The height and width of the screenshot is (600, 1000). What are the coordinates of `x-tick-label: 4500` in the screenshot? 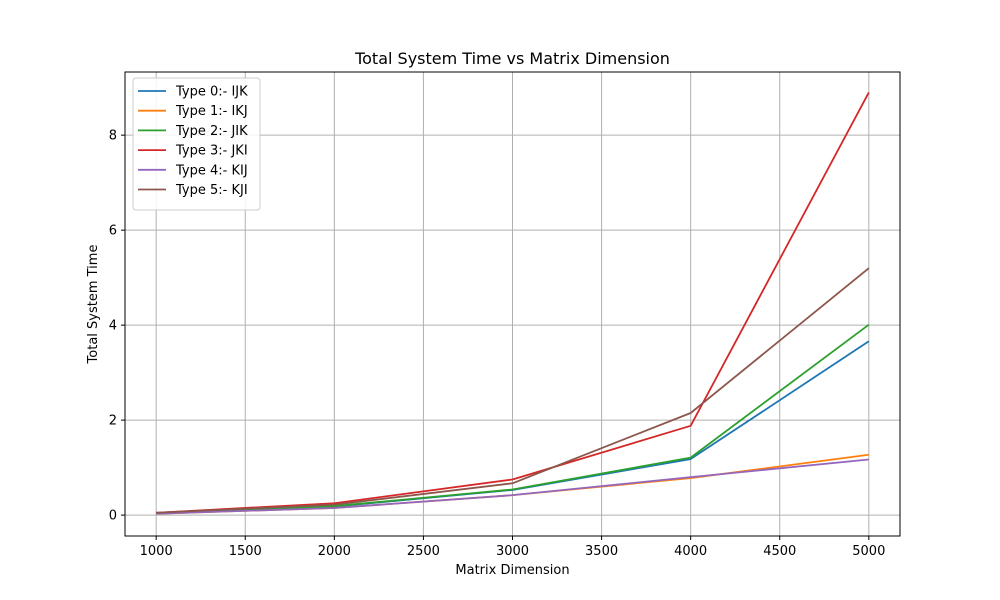 It's located at (779, 551).